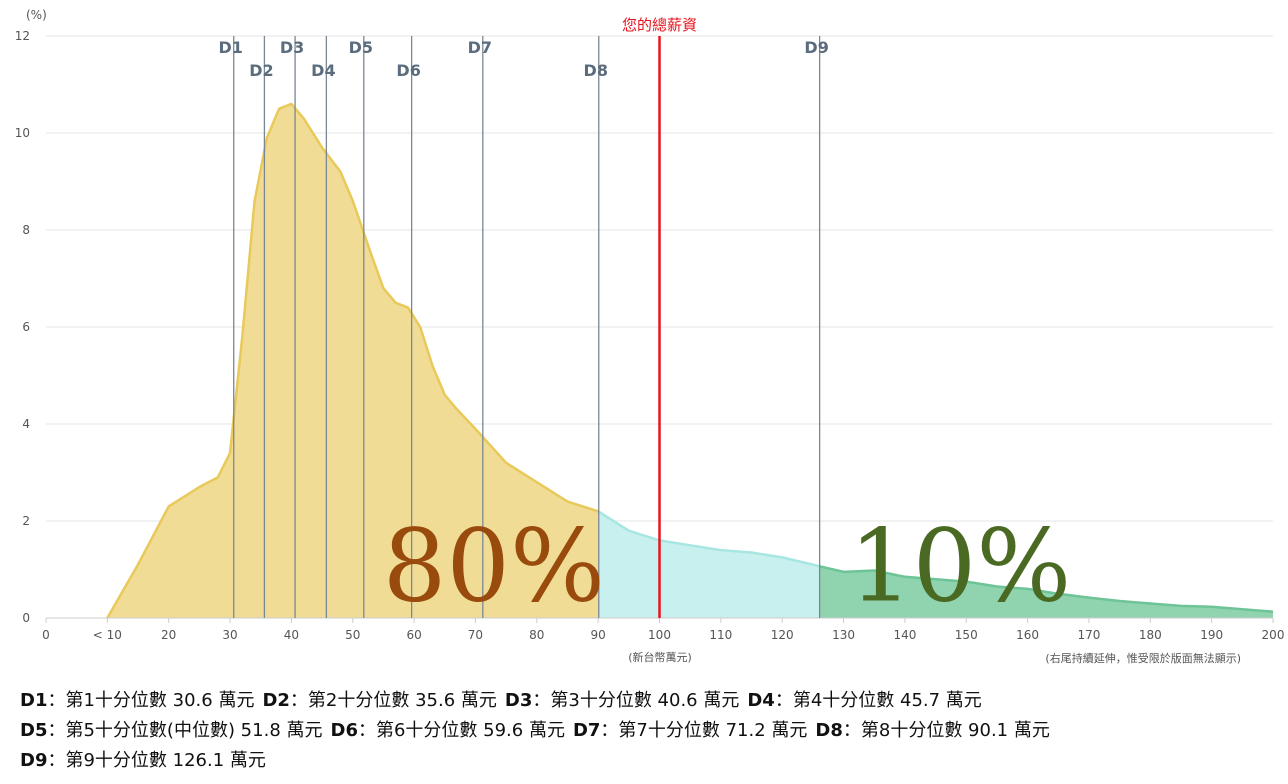  I want to click on legend-text: ：第4十分位數 45.7 萬元, so click(878, 700).